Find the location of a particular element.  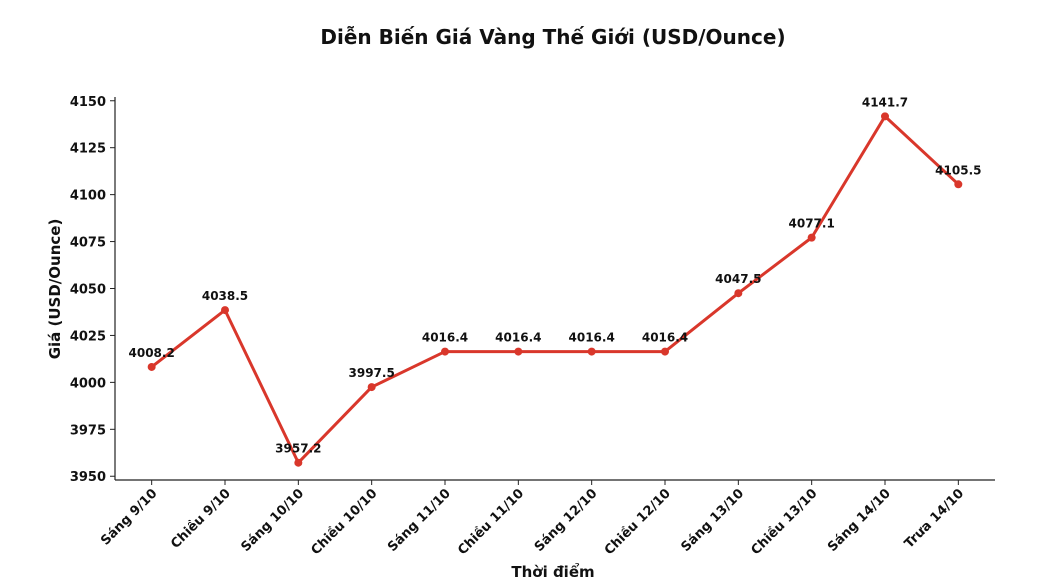

y-tick-label: 3975 is located at coordinates (88, 430).